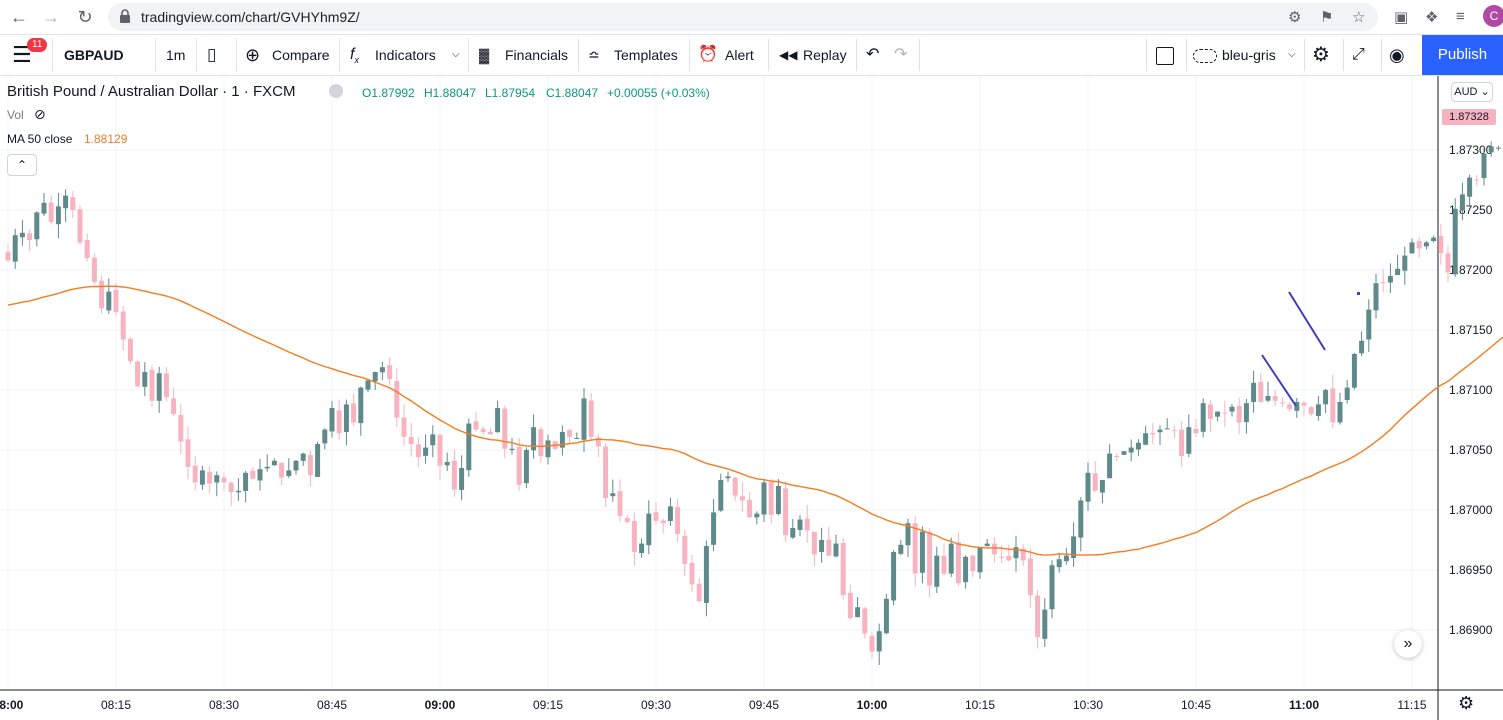 This screenshot has width=1503, height=720. I want to click on publish-button: Publish, so click(1462, 55).